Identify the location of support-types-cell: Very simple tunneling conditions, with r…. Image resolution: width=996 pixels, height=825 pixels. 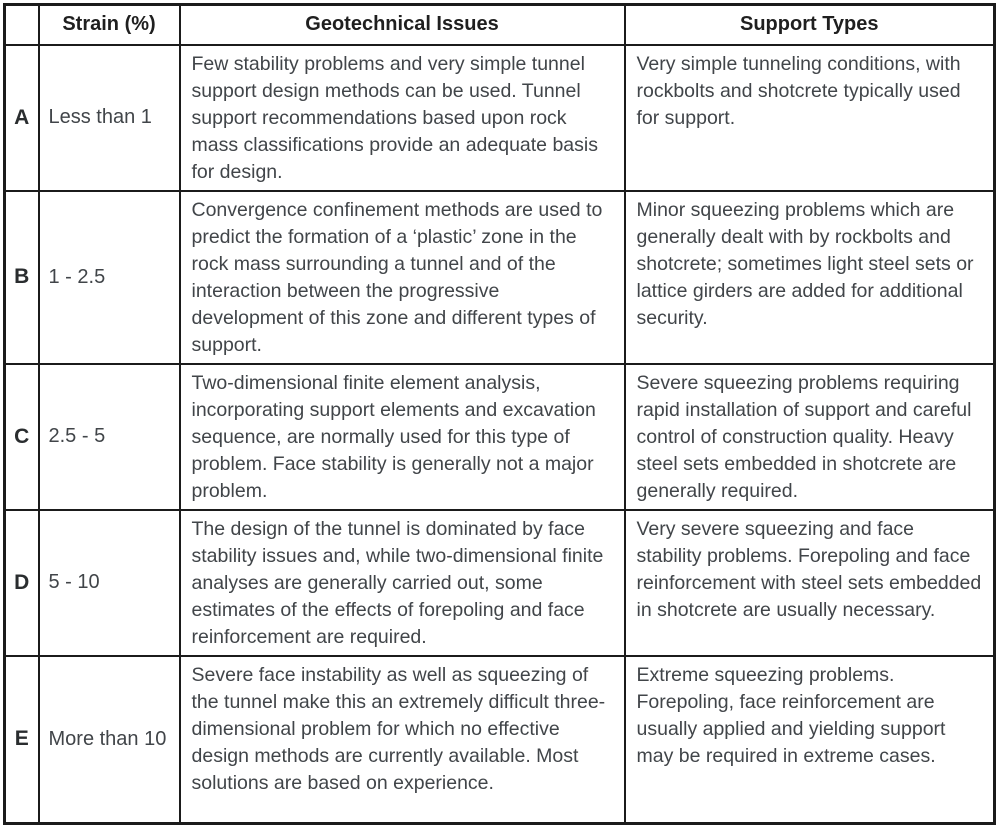
(809, 117).